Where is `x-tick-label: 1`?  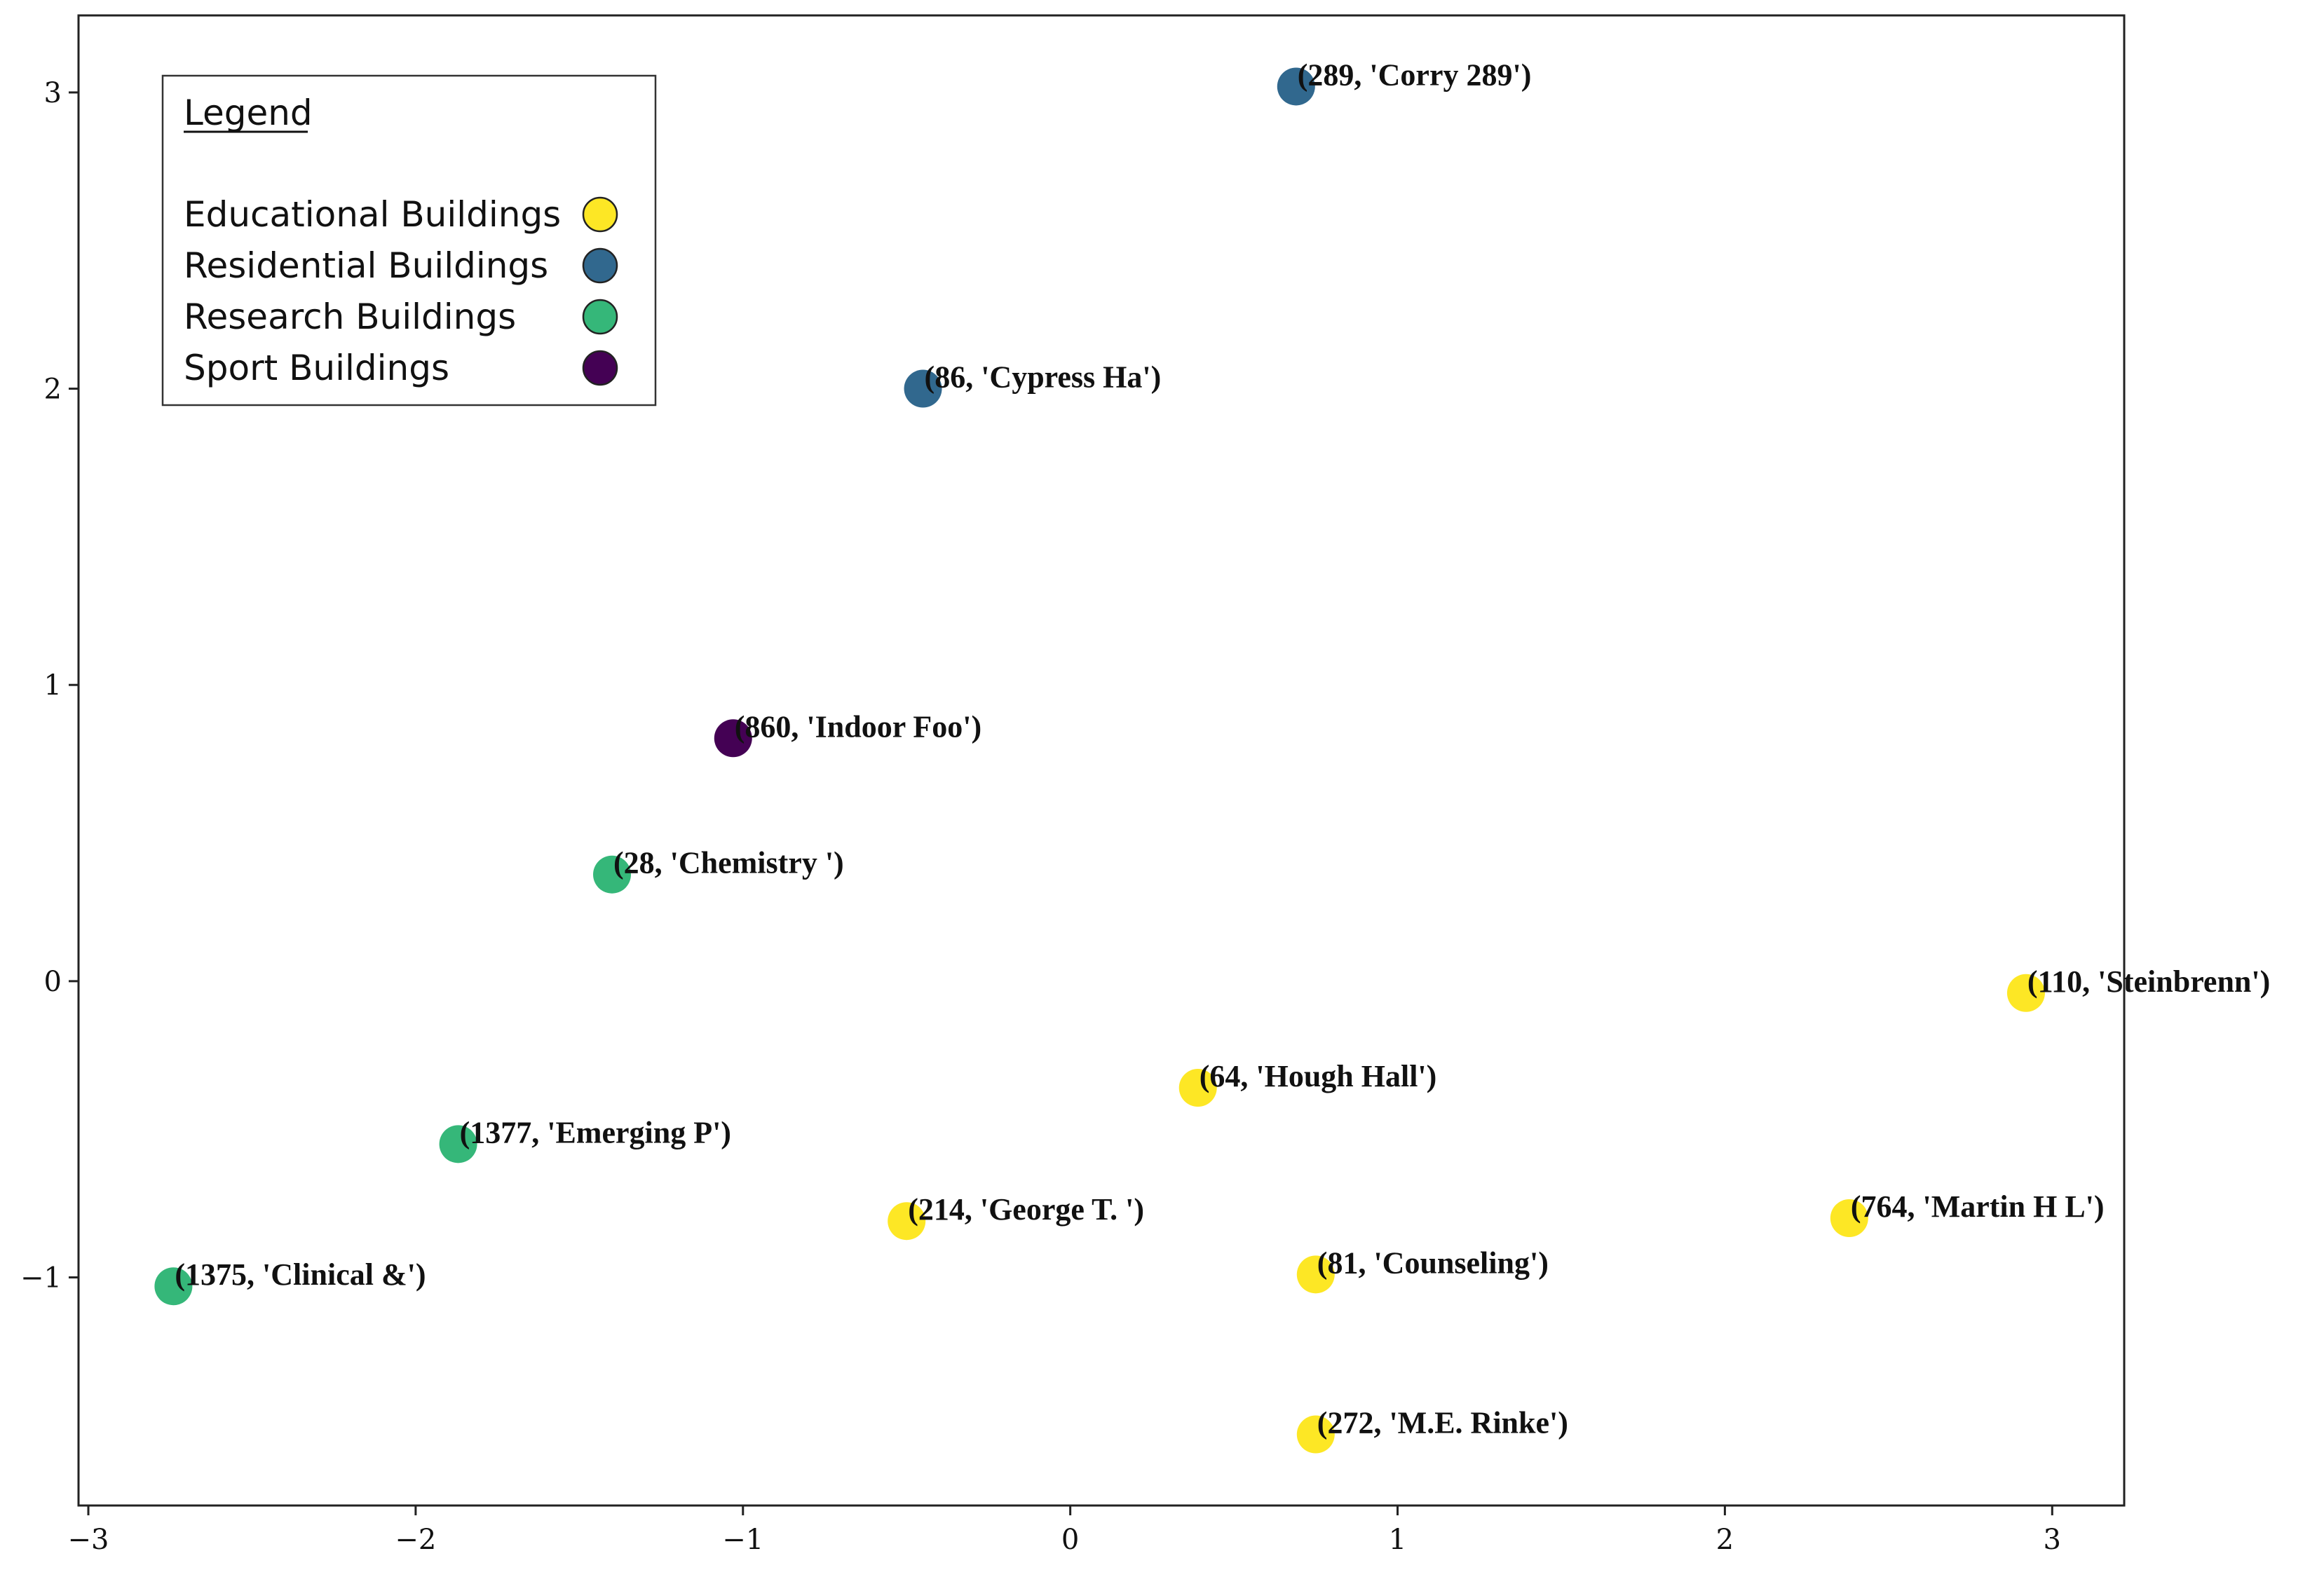
x-tick-label: 1 is located at coordinates (1397, 1540).